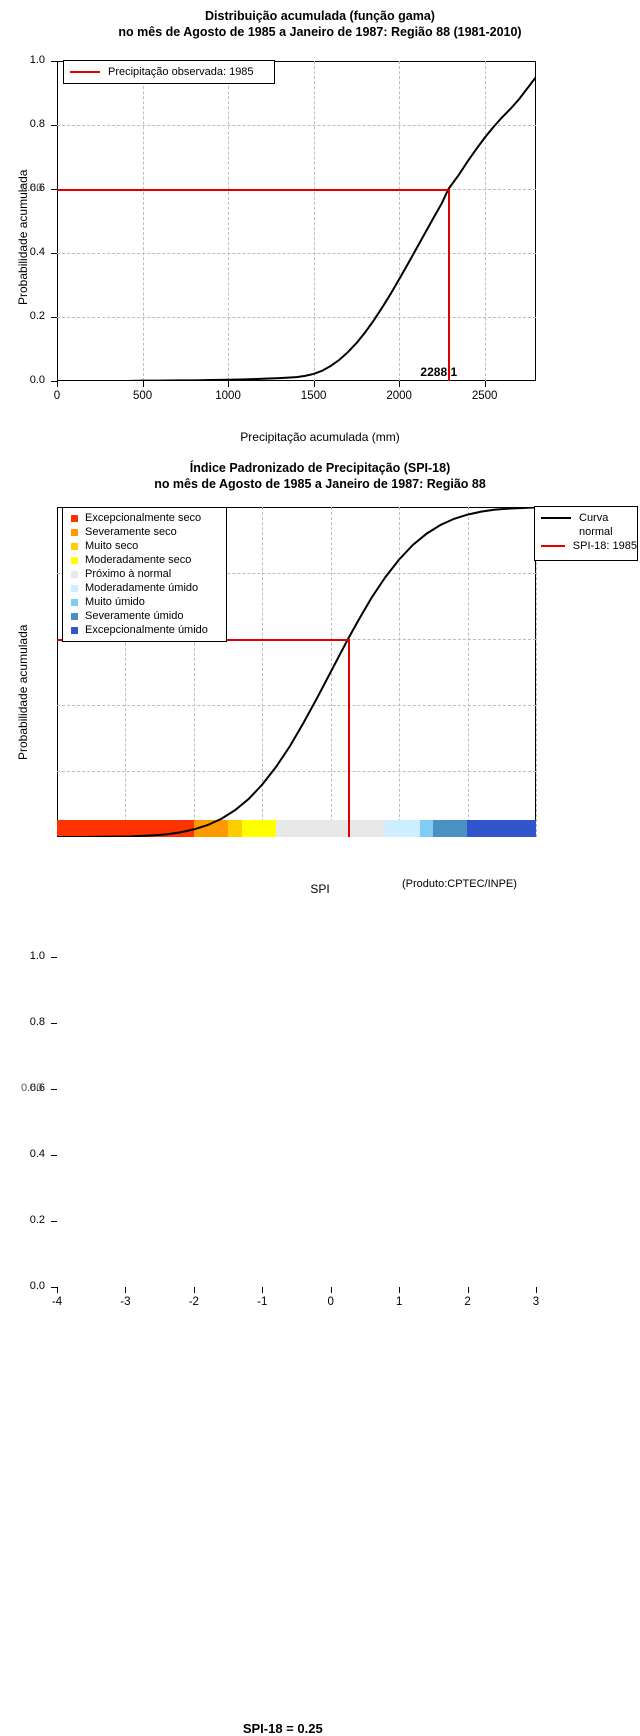  Describe the element at coordinates (144, 518) in the screenshot. I see `spi-category-legend-item: Excepcionalmente seco` at that location.